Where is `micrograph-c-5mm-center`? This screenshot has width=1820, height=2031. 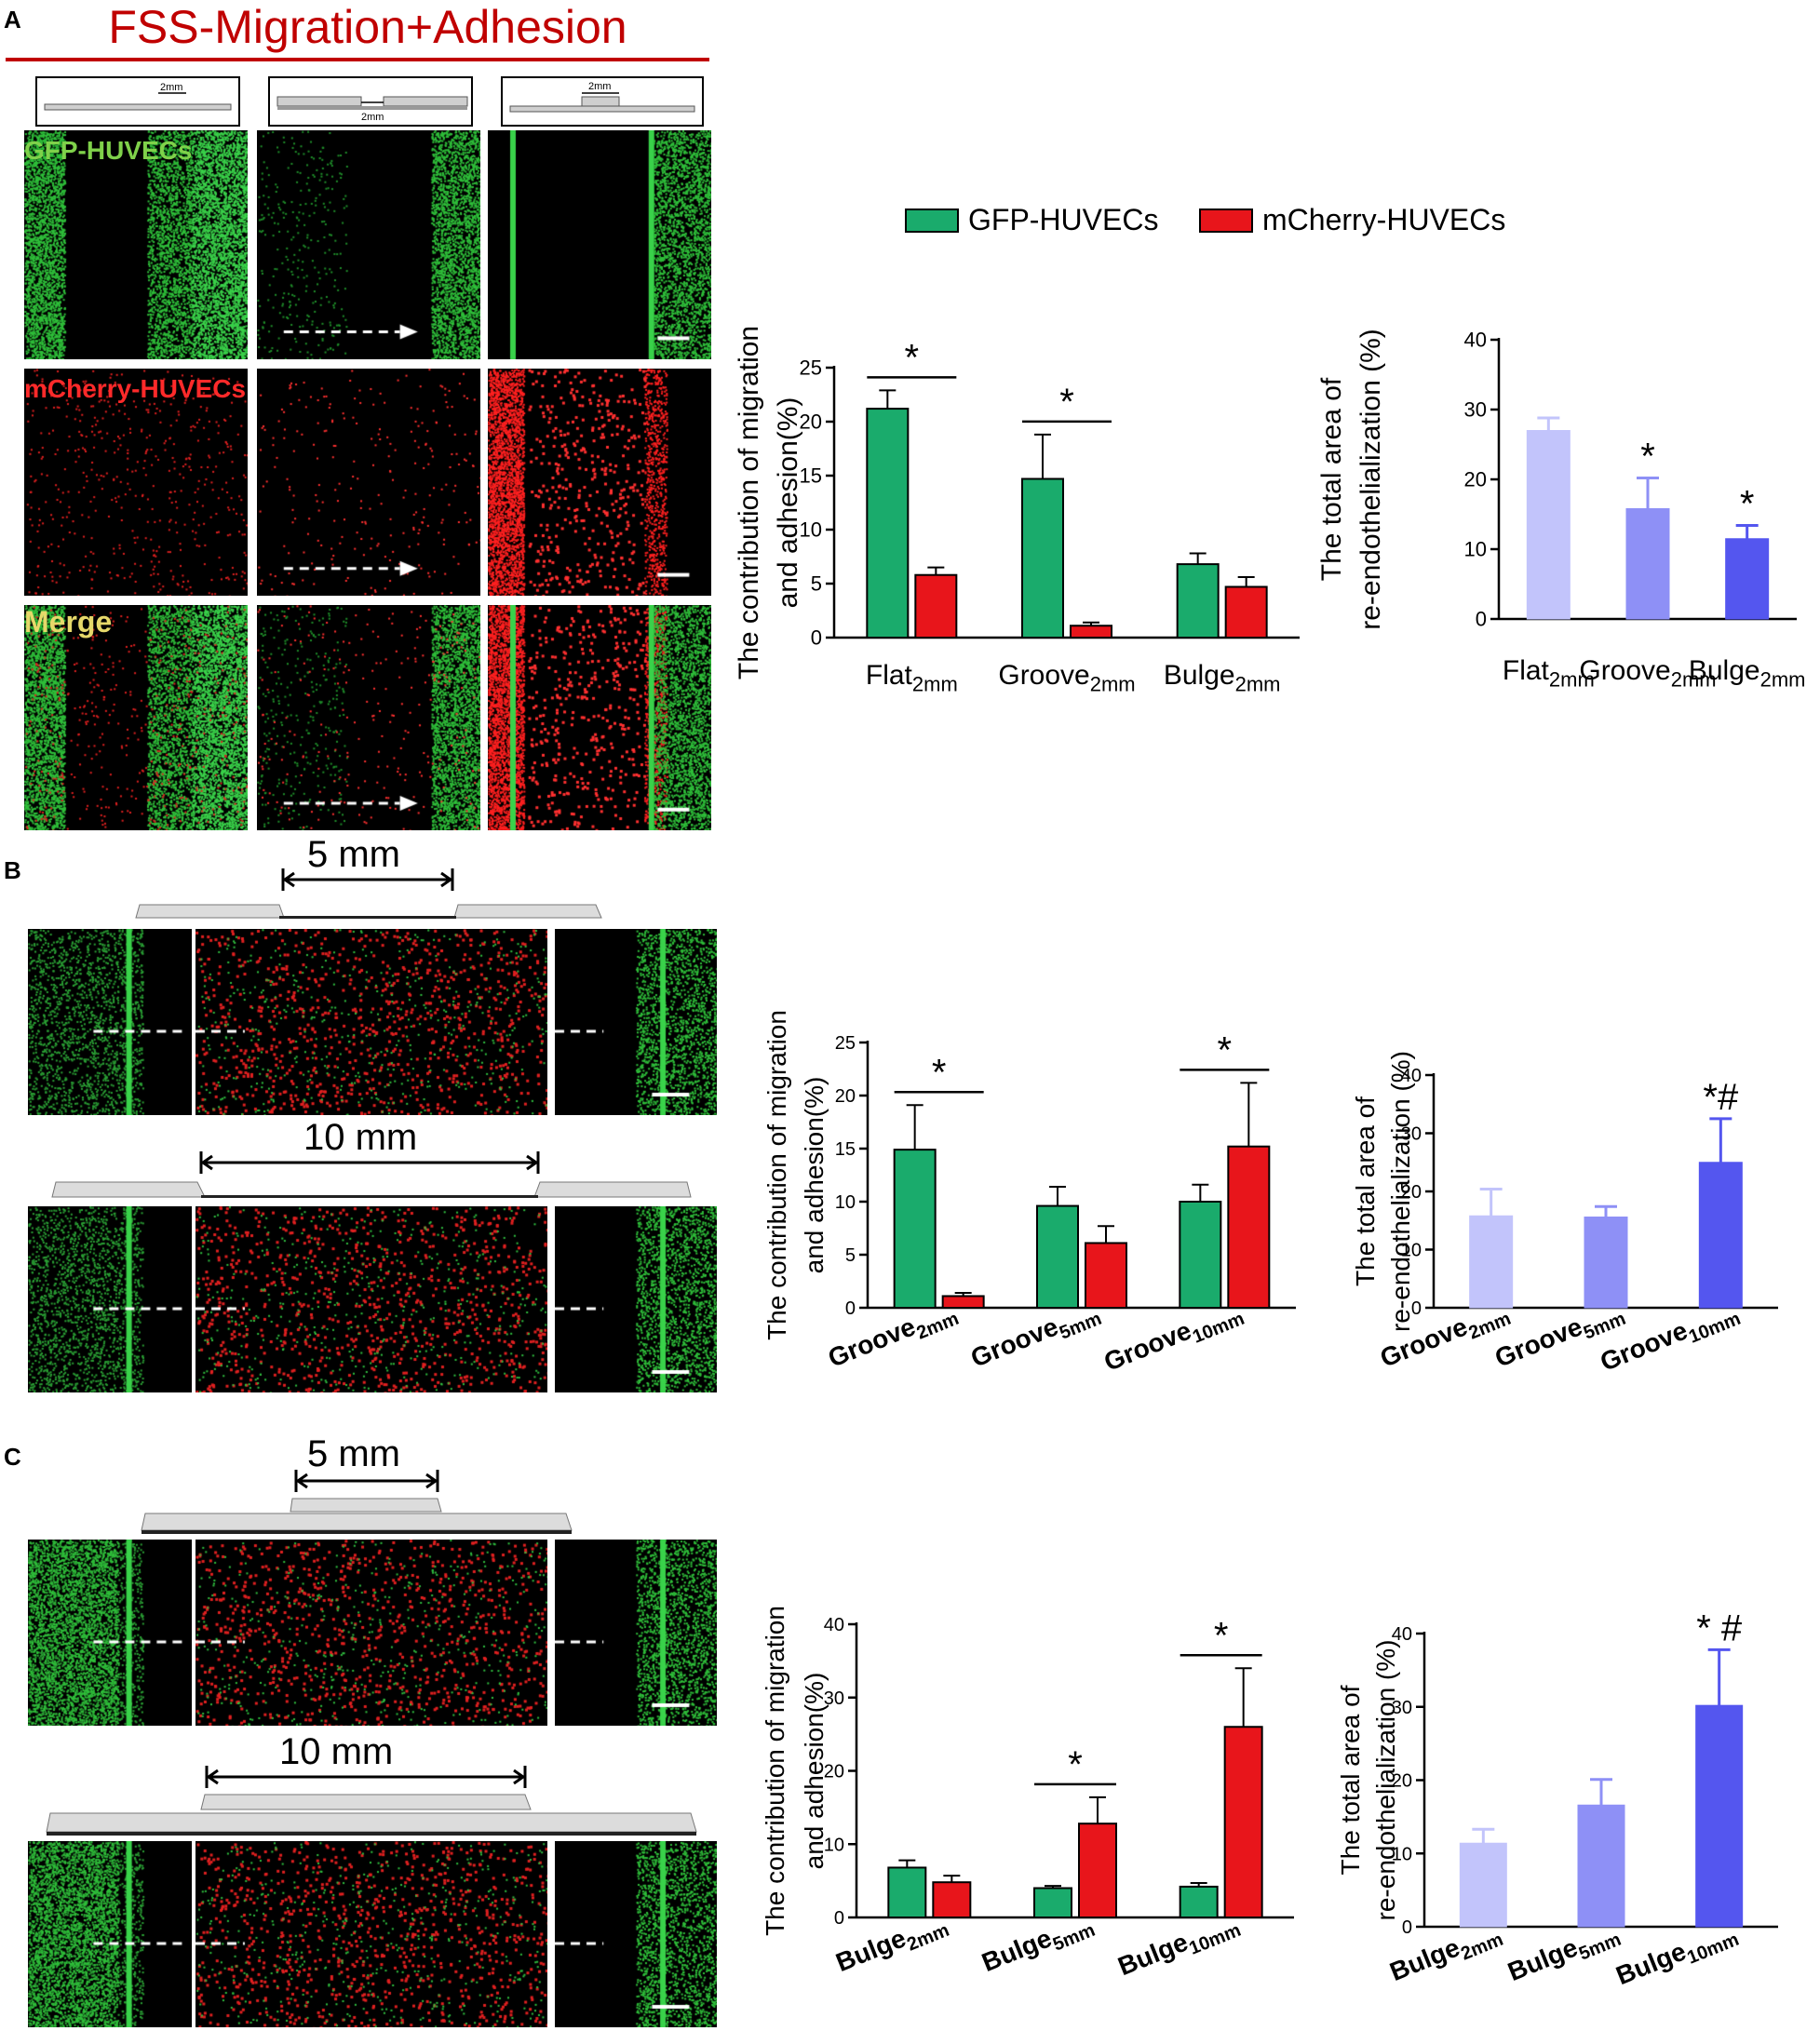 micrograph-c-5mm-center is located at coordinates (371, 1633).